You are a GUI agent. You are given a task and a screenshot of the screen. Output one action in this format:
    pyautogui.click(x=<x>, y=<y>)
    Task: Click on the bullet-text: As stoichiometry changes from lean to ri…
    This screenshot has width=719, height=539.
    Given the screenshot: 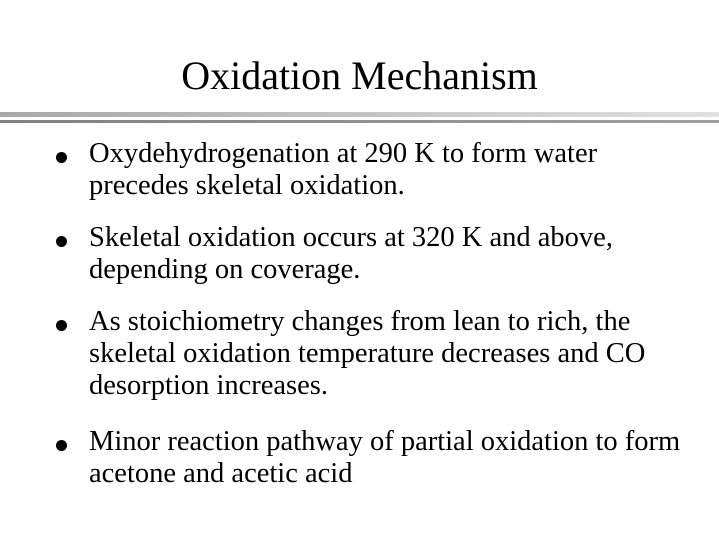 What is the action you would take?
    pyautogui.click(x=367, y=353)
    